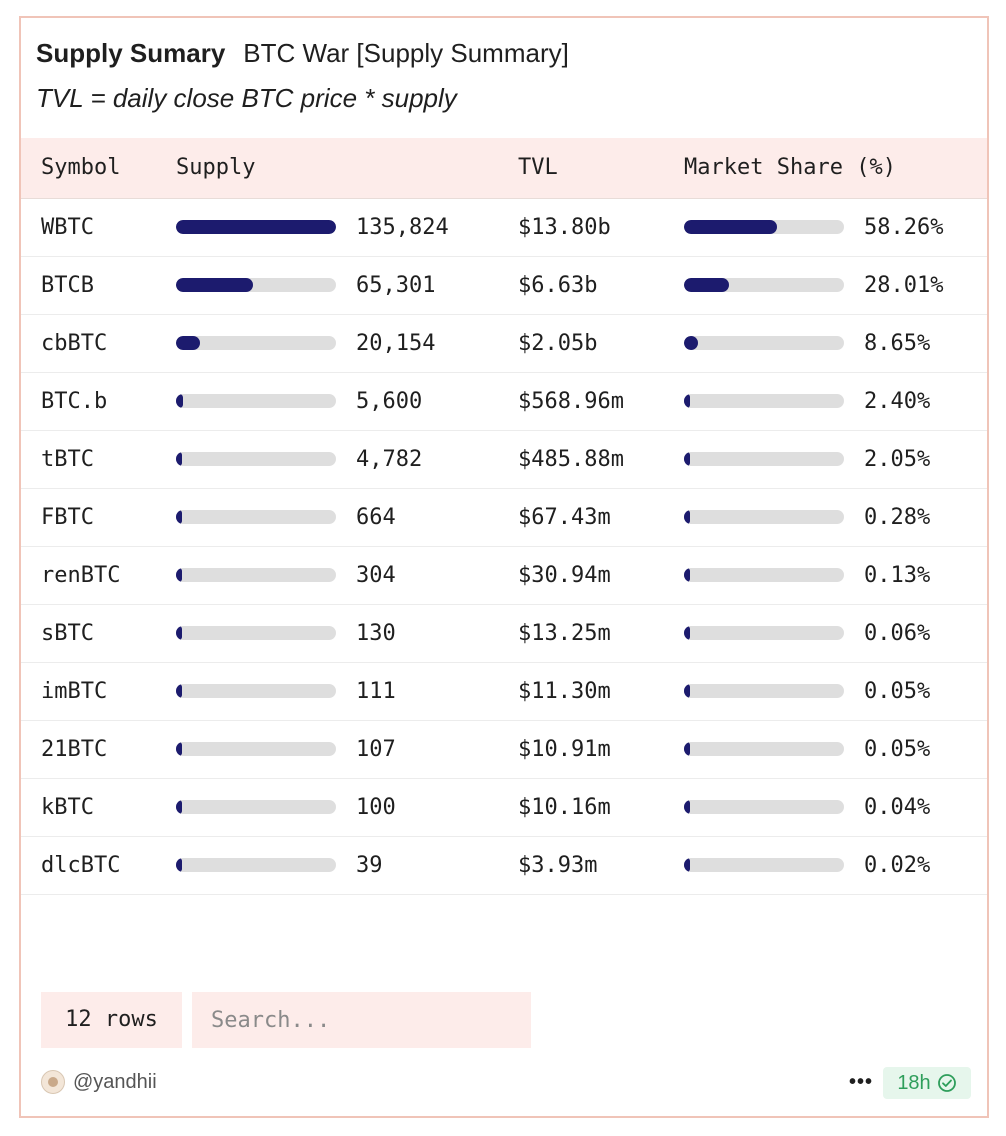 This screenshot has width=1006, height=1136. Describe the element at coordinates (504, 865) in the screenshot. I see `table-row: dlcBTC 39 $3.93m 0.02%` at that location.